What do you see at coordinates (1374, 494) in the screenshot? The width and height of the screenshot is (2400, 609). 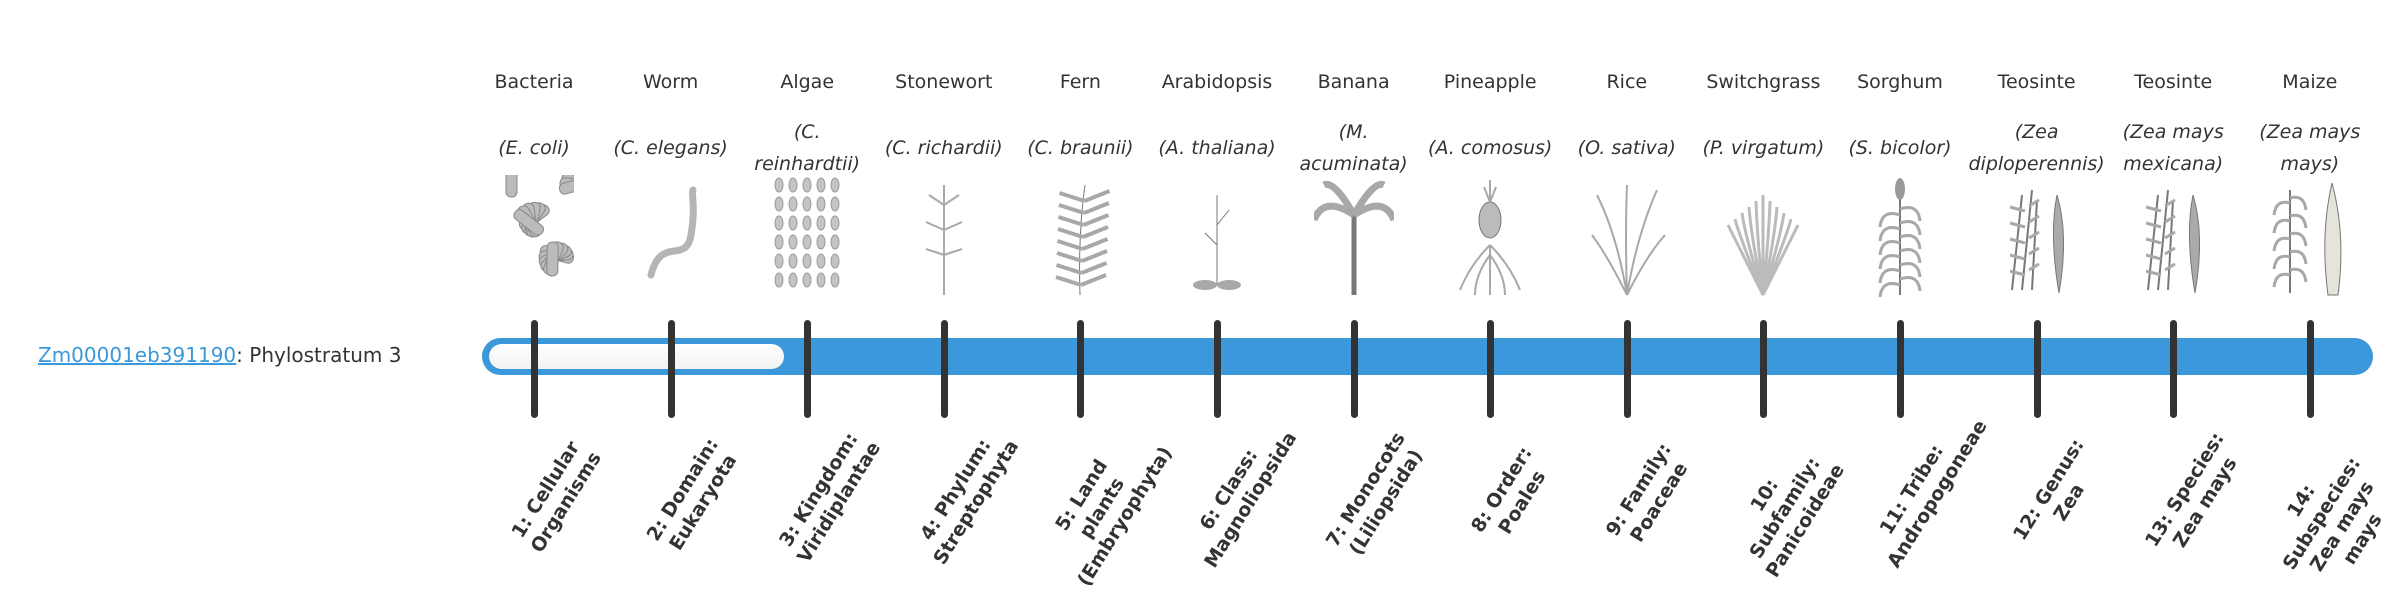 I see `stratum-label: 7: Monocots (Liliopsida)` at bounding box center [1374, 494].